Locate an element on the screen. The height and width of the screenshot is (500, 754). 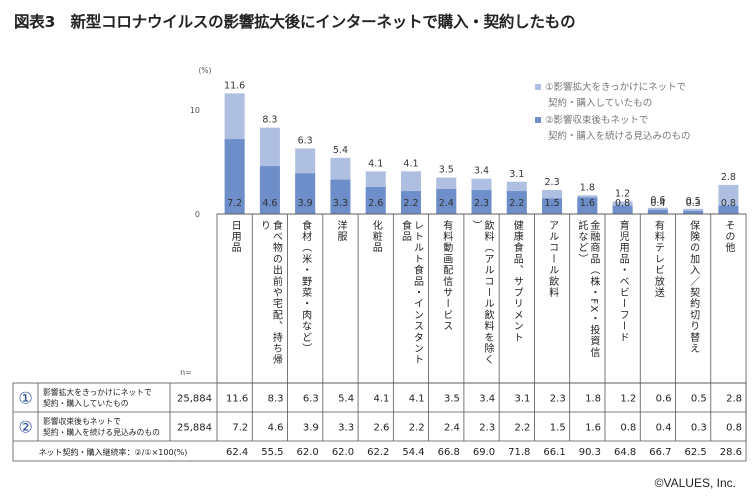
rate-cell: 66.7 is located at coordinates (660, 452).